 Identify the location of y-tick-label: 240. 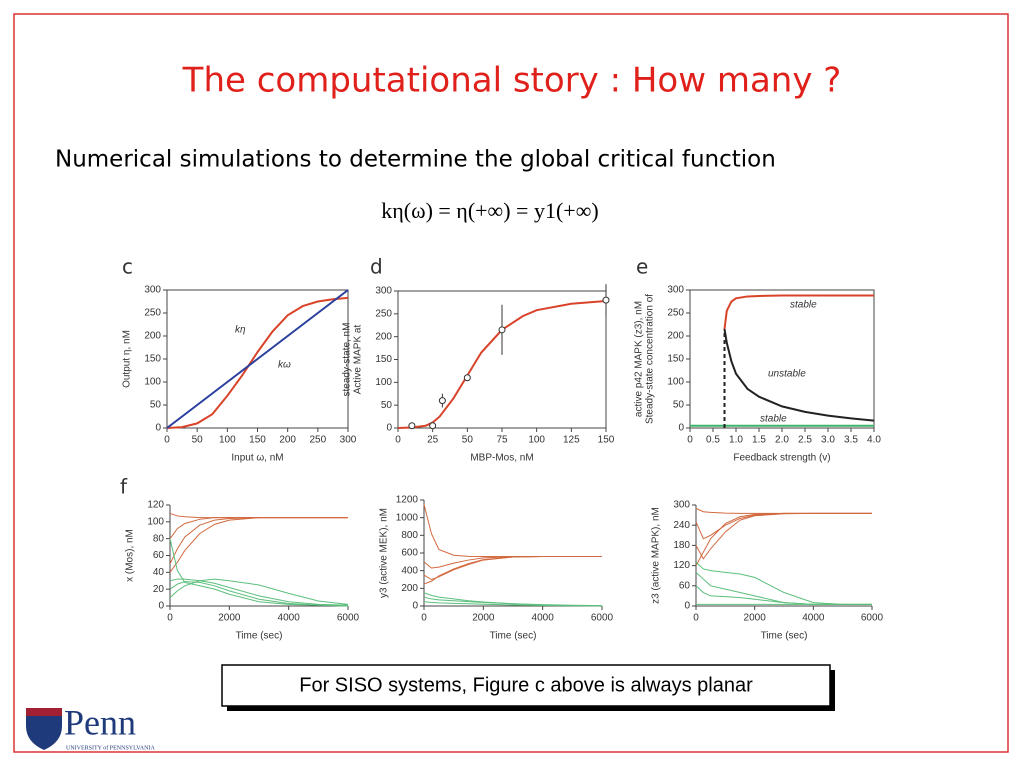
(681, 525).